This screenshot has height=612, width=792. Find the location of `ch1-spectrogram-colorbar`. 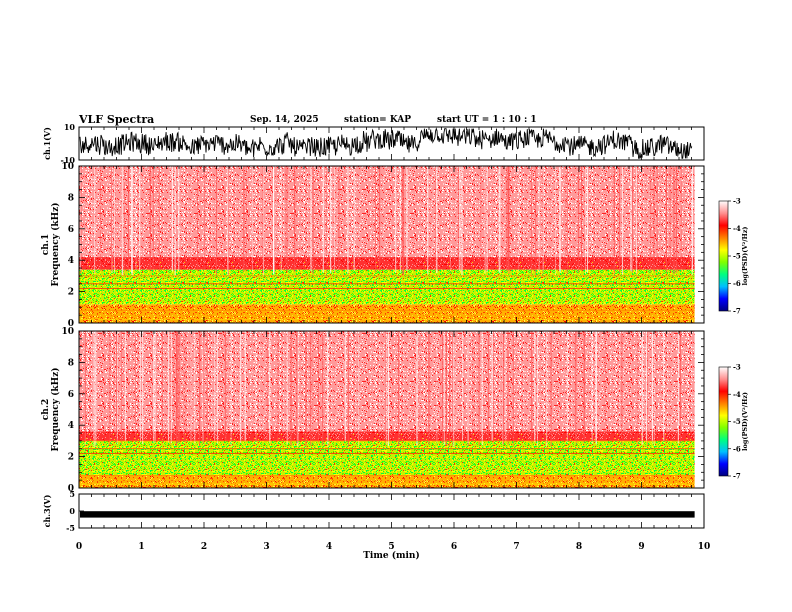

ch1-spectrogram-colorbar is located at coordinates (723, 256).